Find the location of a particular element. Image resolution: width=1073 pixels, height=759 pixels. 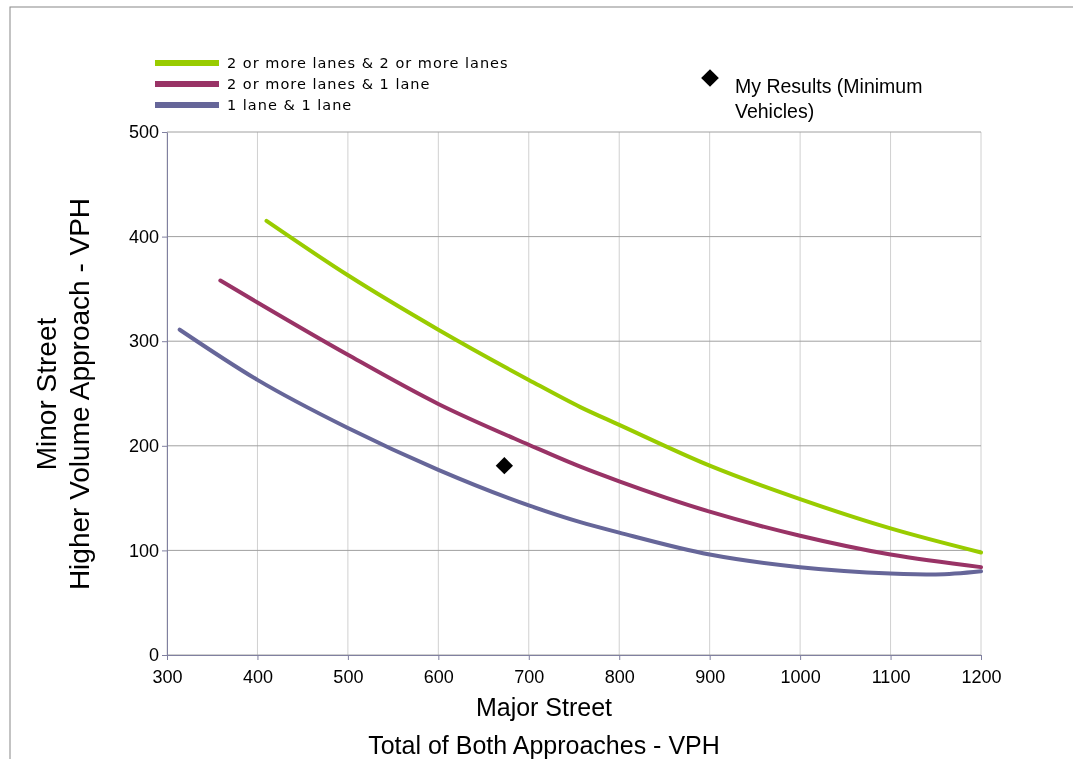

y-tick-label: 400 is located at coordinates (143, 236).